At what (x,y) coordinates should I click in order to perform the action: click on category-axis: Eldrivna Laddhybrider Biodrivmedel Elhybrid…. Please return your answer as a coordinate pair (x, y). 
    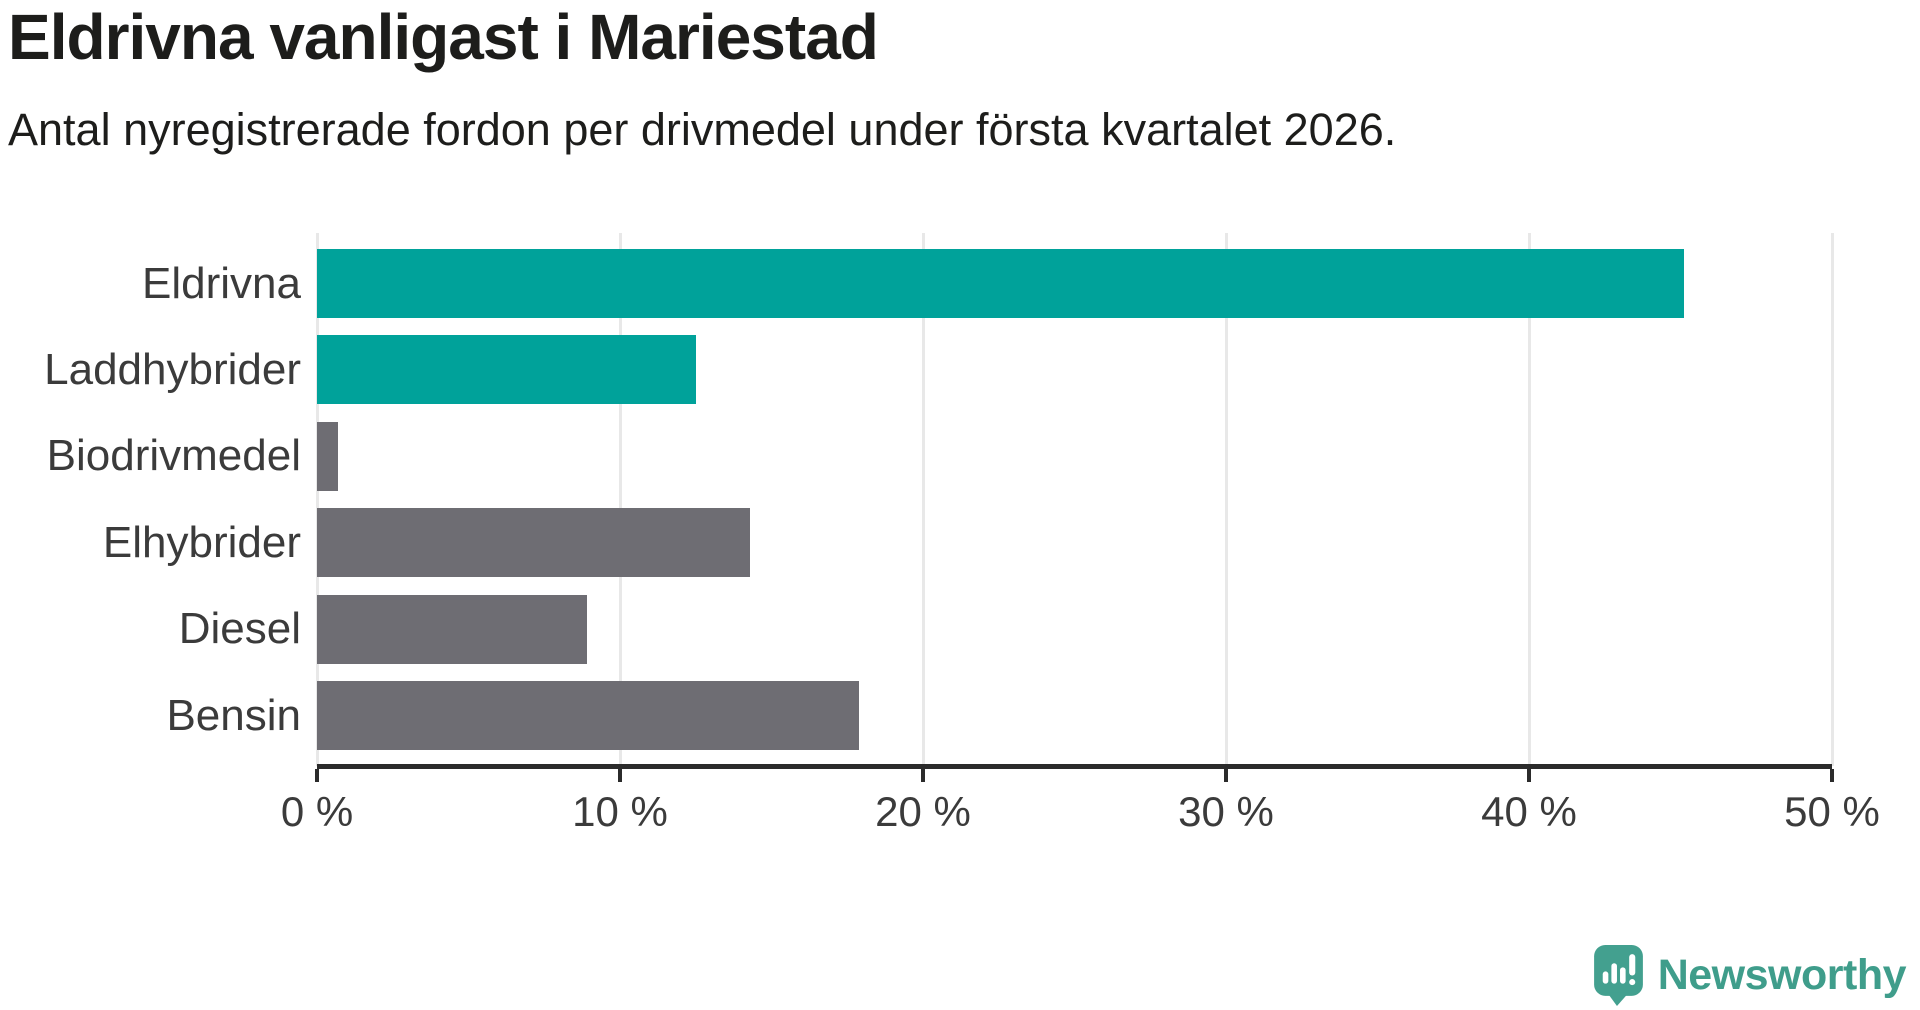
    Looking at the image, I should click on (150, 499).